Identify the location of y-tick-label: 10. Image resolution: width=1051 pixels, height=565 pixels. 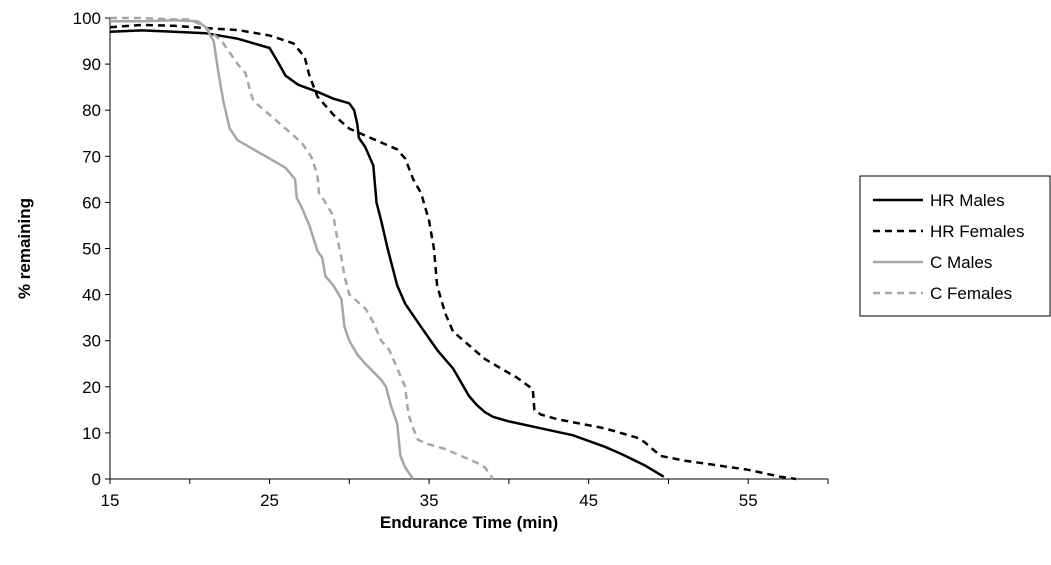
(91, 433).